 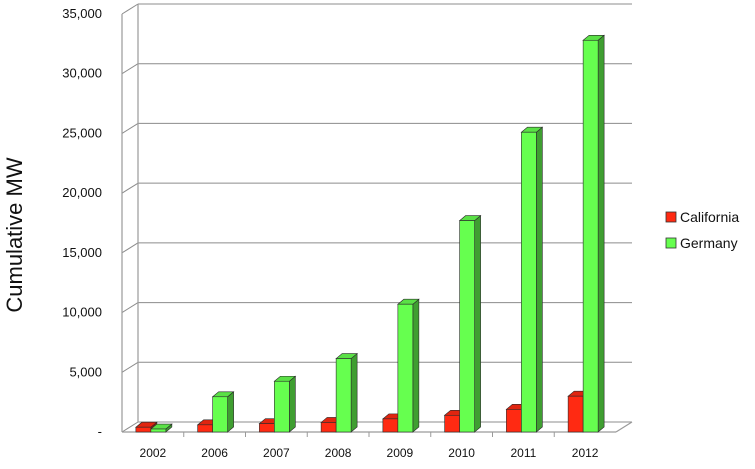 What do you see at coordinates (452, 423) in the screenshot?
I see `bar-front-california-2010` at bounding box center [452, 423].